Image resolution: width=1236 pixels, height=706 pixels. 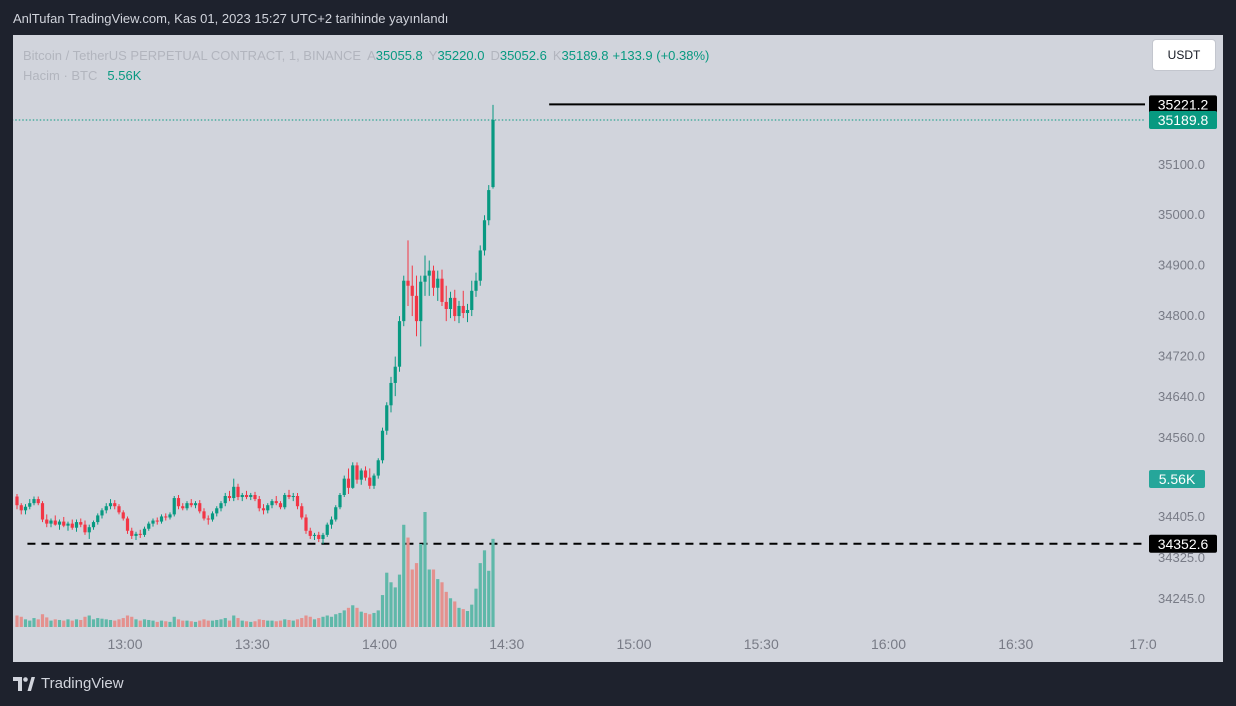 What do you see at coordinates (24, 683) in the screenshot?
I see `tradingview-logo-icon` at bounding box center [24, 683].